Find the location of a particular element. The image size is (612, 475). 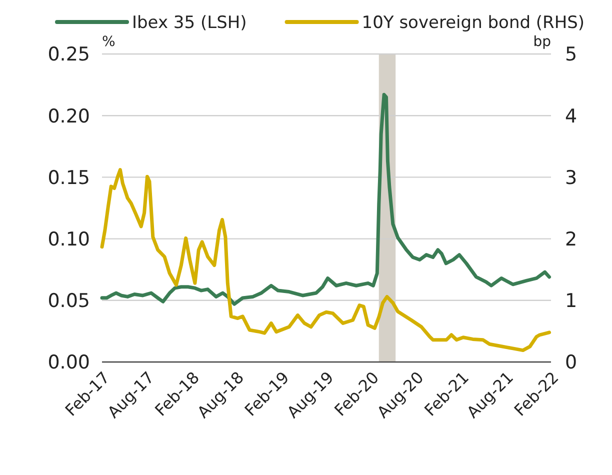

y-tick-label: 0.15 is located at coordinates (69, 177).